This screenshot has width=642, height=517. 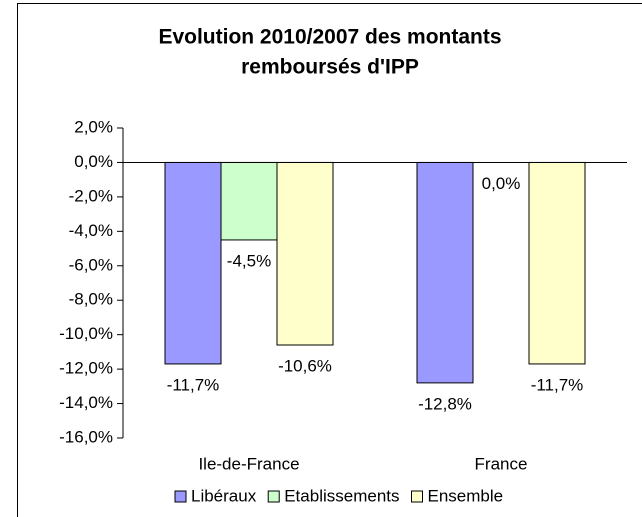 What do you see at coordinates (91, 264) in the screenshot?
I see `y-tick-label: -6,0%` at bounding box center [91, 264].